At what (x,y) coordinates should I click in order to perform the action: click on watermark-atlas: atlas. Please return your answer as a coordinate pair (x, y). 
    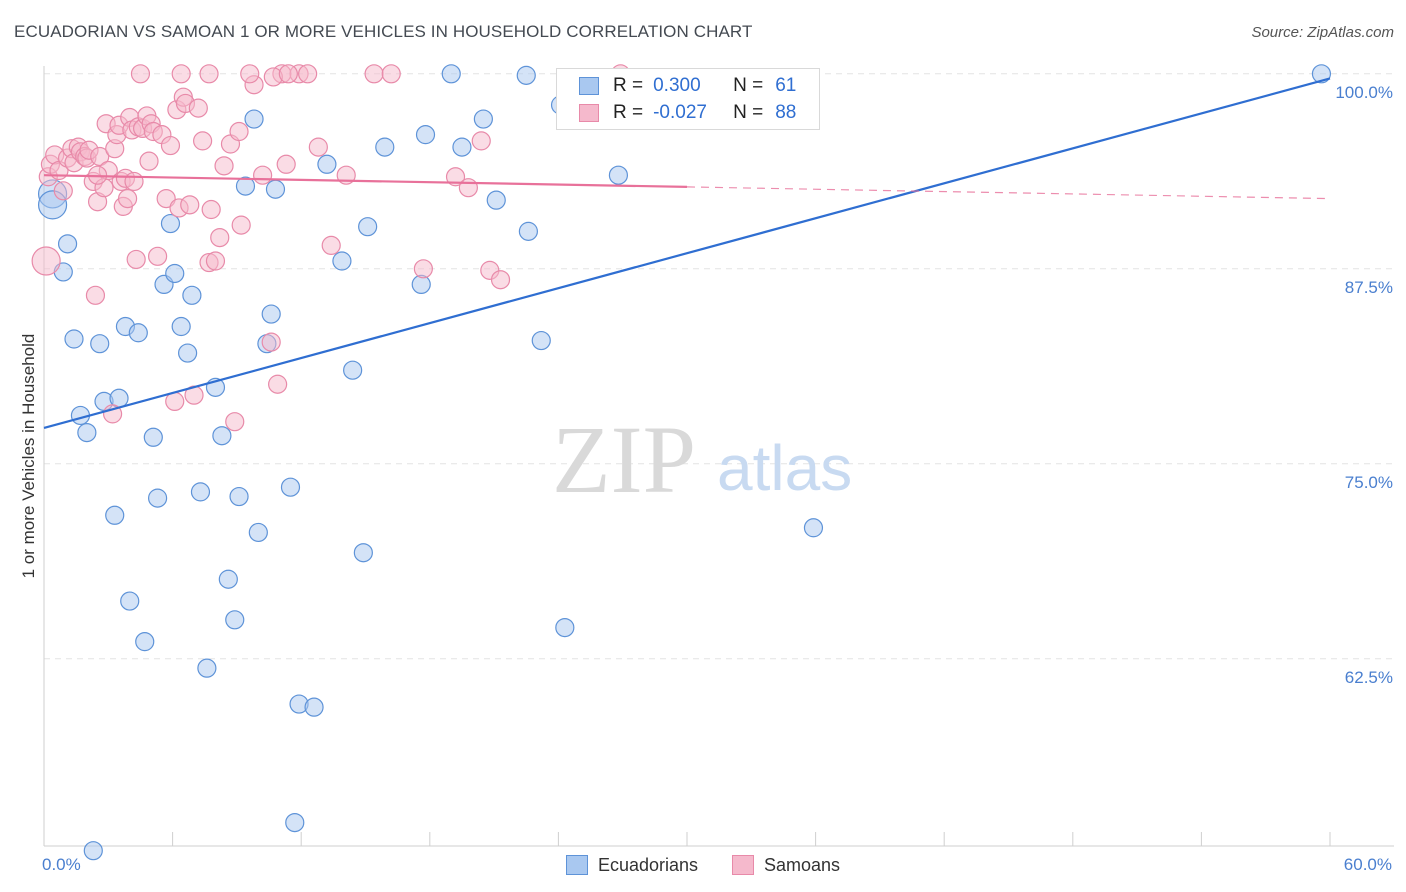
    Looking at the image, I should click on (784, 468).